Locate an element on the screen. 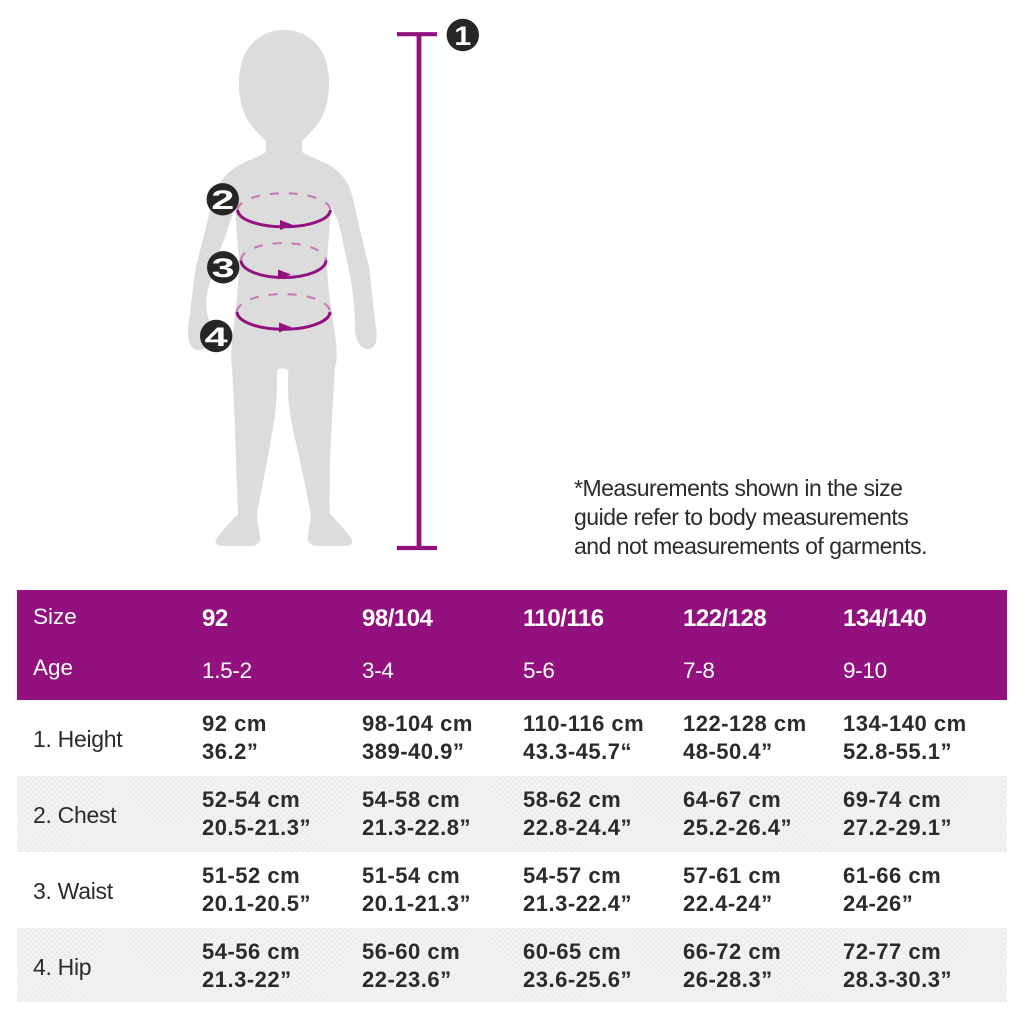 The width and height of the screenshot is (1024, 1024). svg-text: 3 is located at coordinates (223, 268).